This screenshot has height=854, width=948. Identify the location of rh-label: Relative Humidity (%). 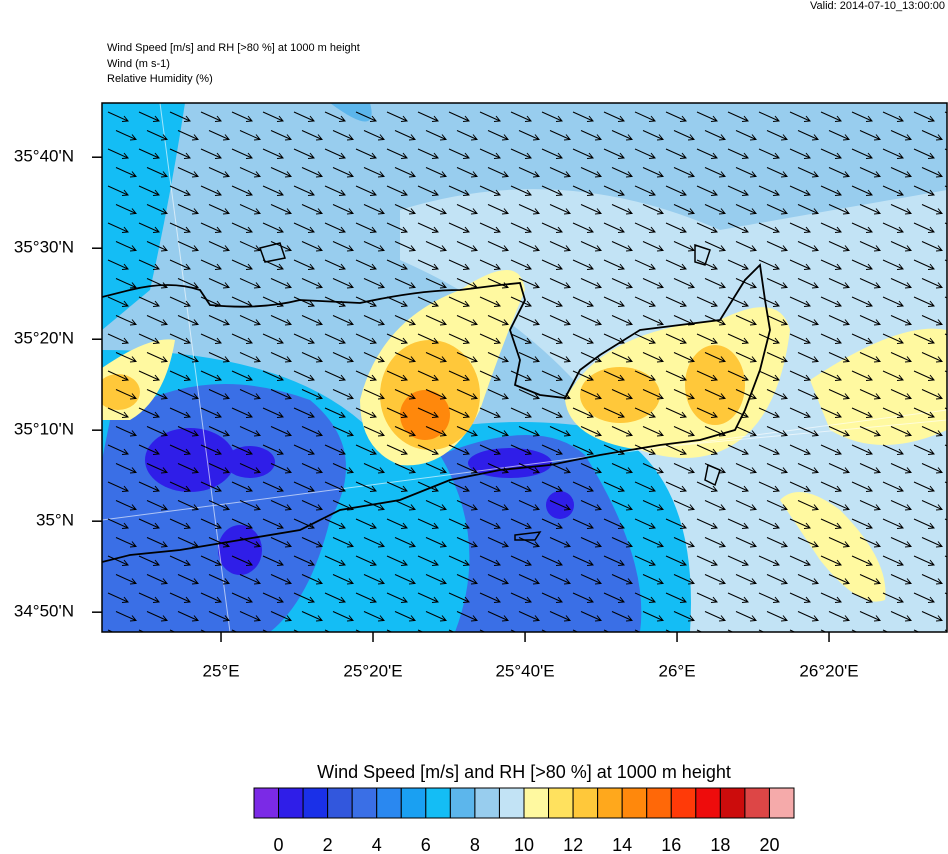
(160, 79).